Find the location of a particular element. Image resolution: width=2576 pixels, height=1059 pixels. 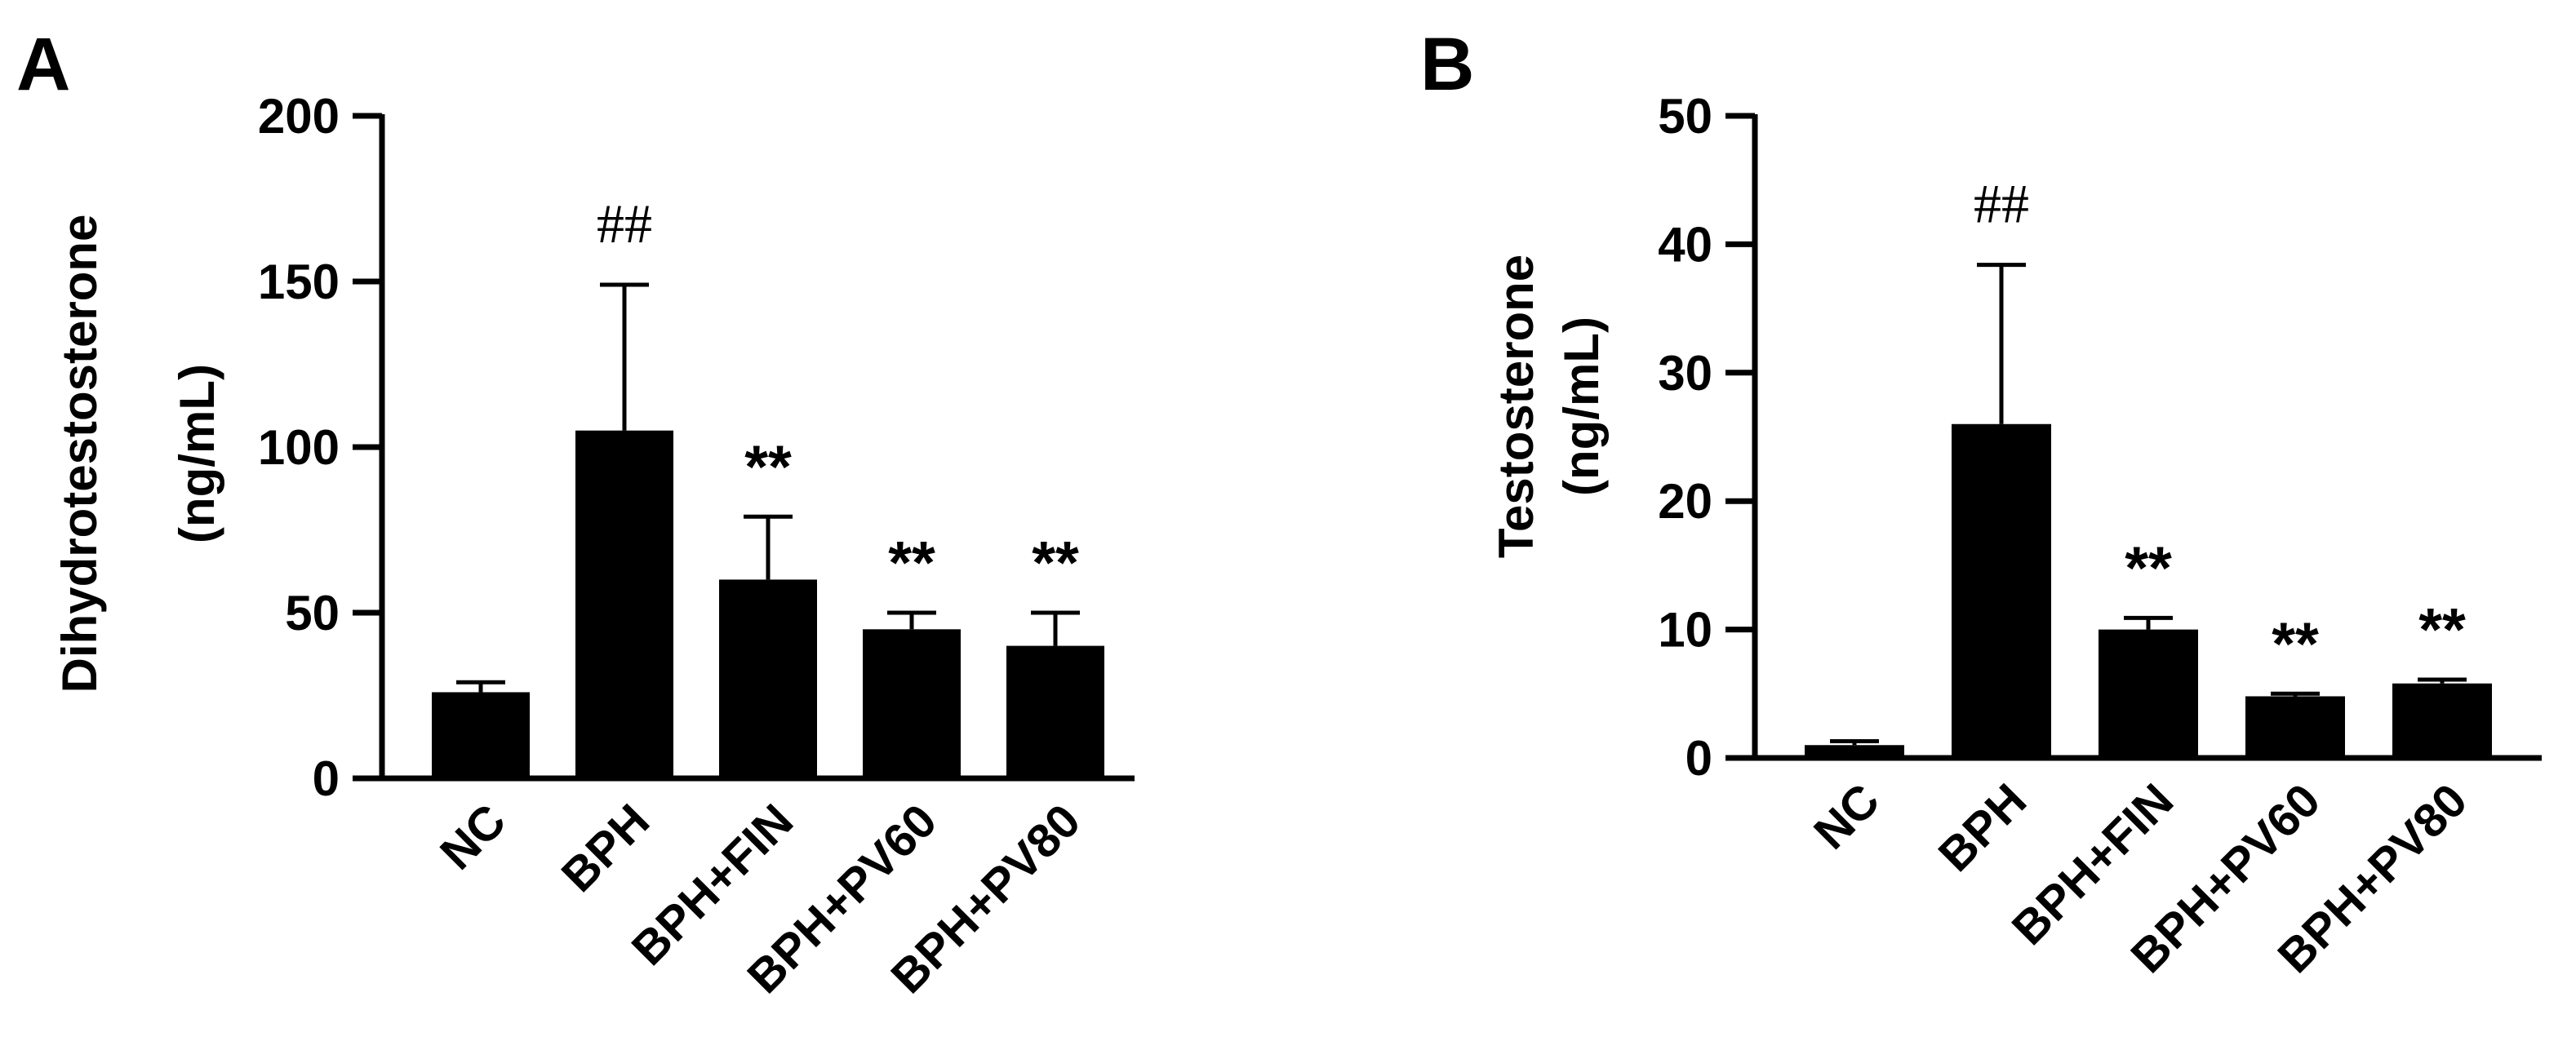

panel-b-ylabel-line1: Testosterone is located at coordinates (1516, 406).